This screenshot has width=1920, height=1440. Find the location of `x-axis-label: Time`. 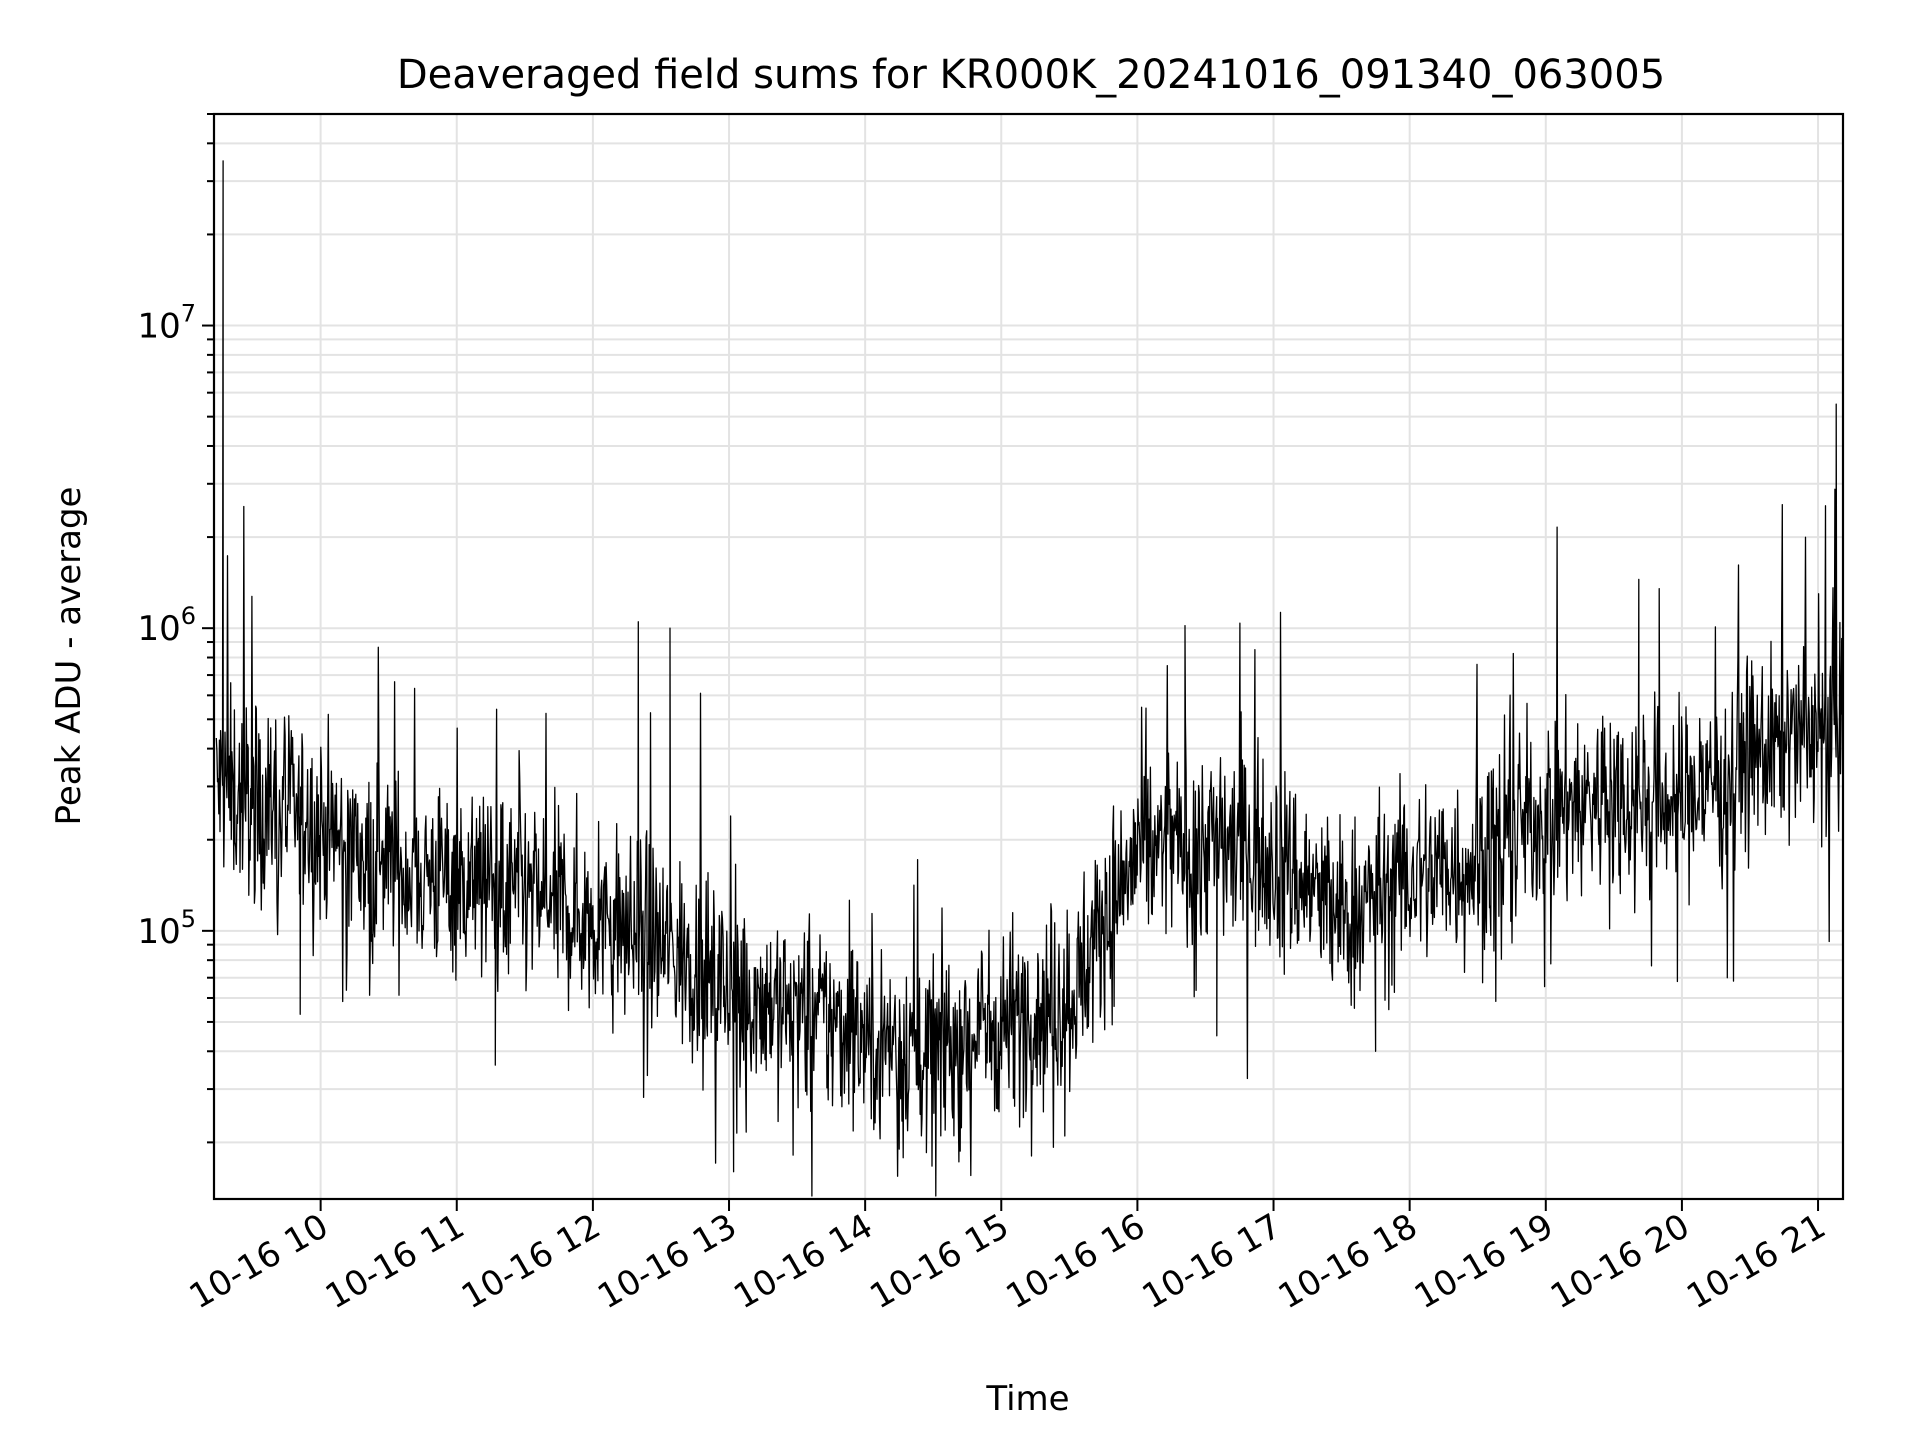

x-axis-label: Time is located at coordinates (1027, 1399).